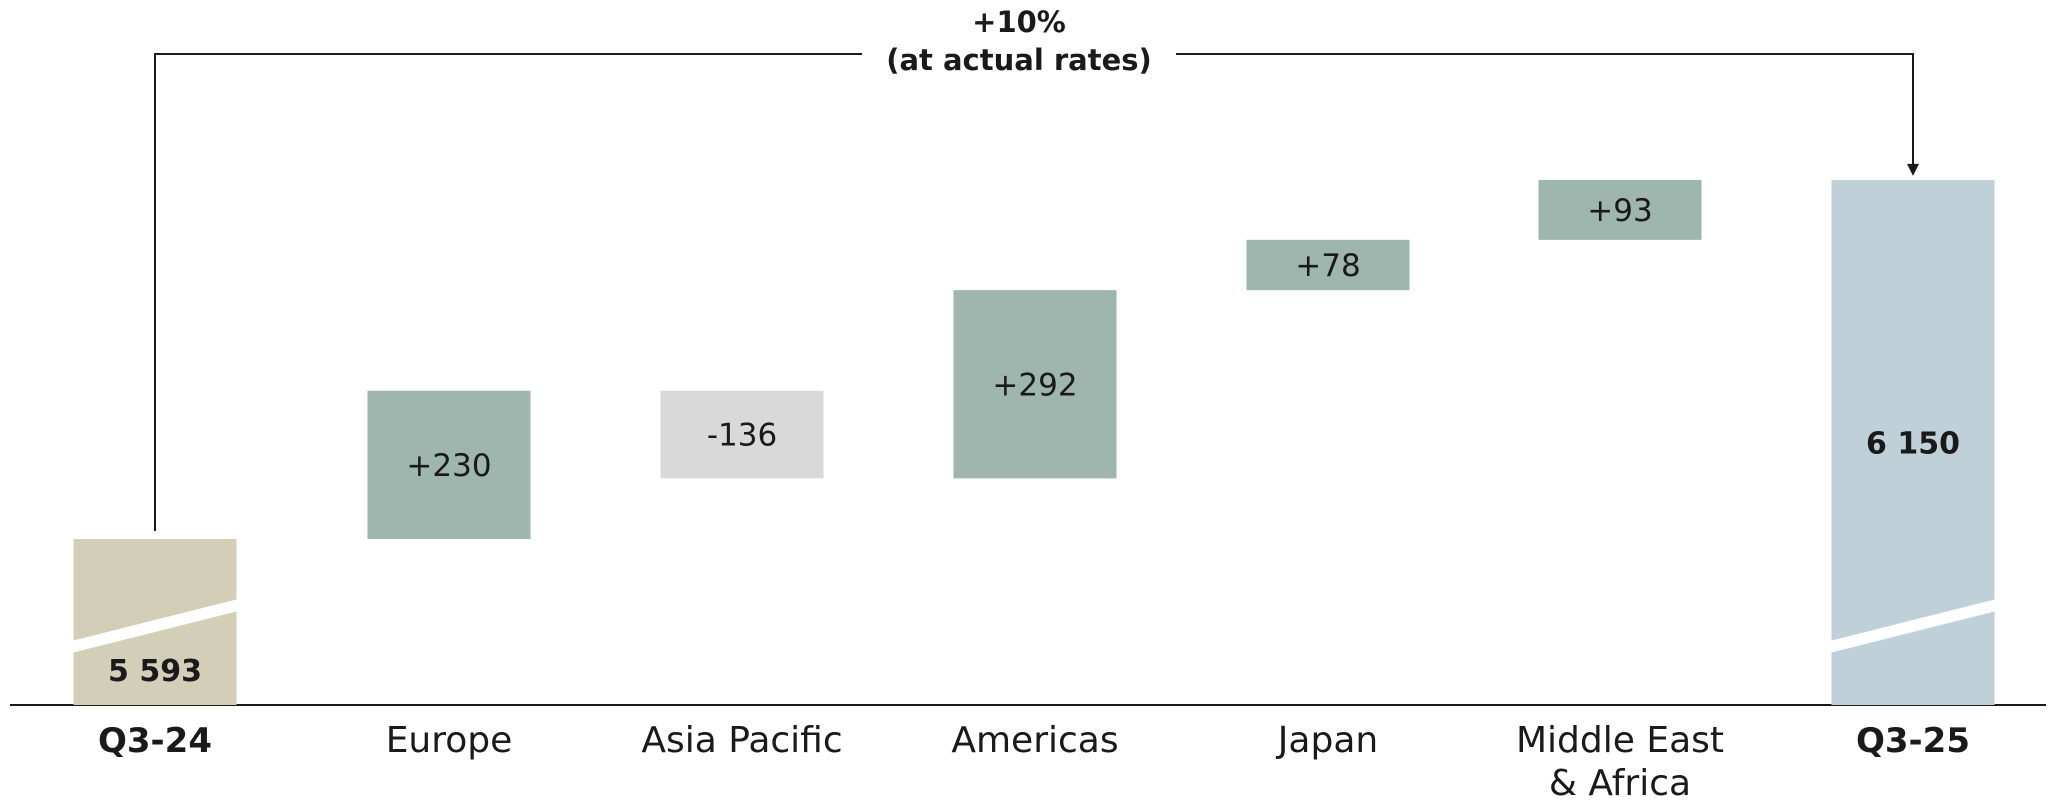 The image size is (2056, 803). I want to click on value-label-europe: +230, so click(448, 466).